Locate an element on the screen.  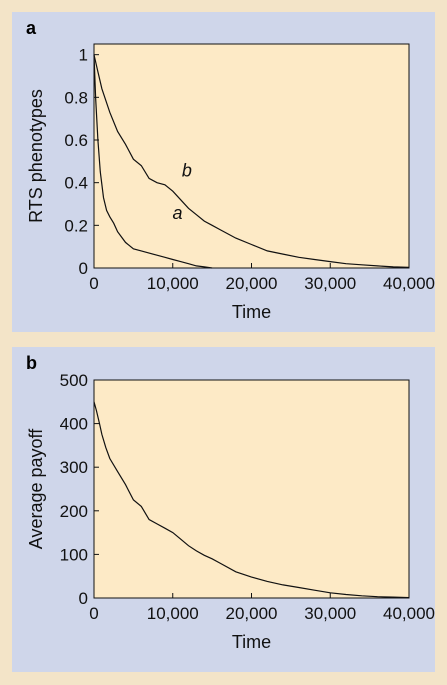
panel-b-letter: b is located at coordinates (31, 363).